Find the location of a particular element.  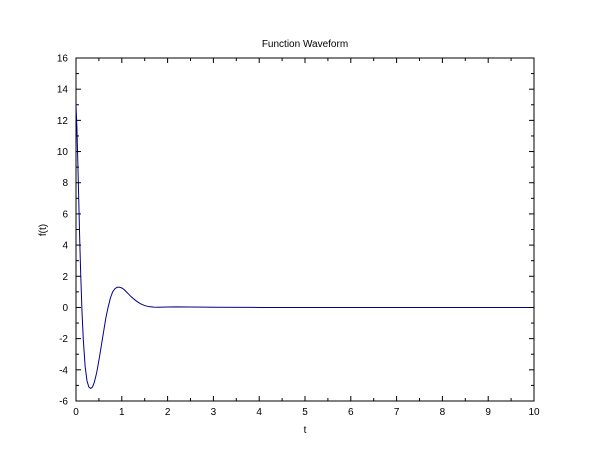

y-tick-label: 8 is located at coordinates (65, 183).